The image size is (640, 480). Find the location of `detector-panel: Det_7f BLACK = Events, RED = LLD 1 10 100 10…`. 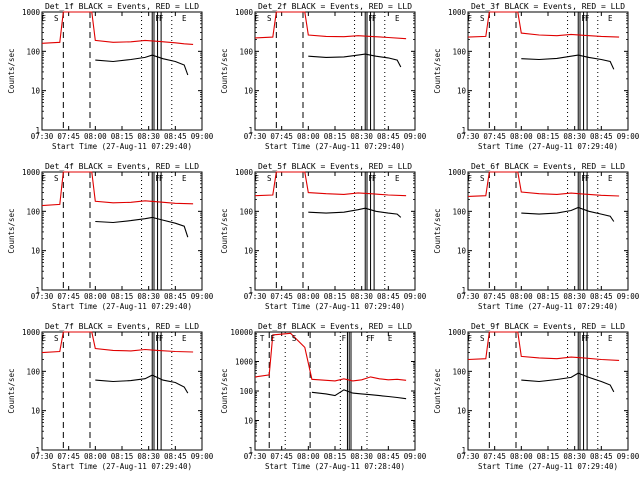

detector-panel: Det_7f BLACK = Events, RED = LLD 1 10 100 10… is located at coordinates (110, 396).